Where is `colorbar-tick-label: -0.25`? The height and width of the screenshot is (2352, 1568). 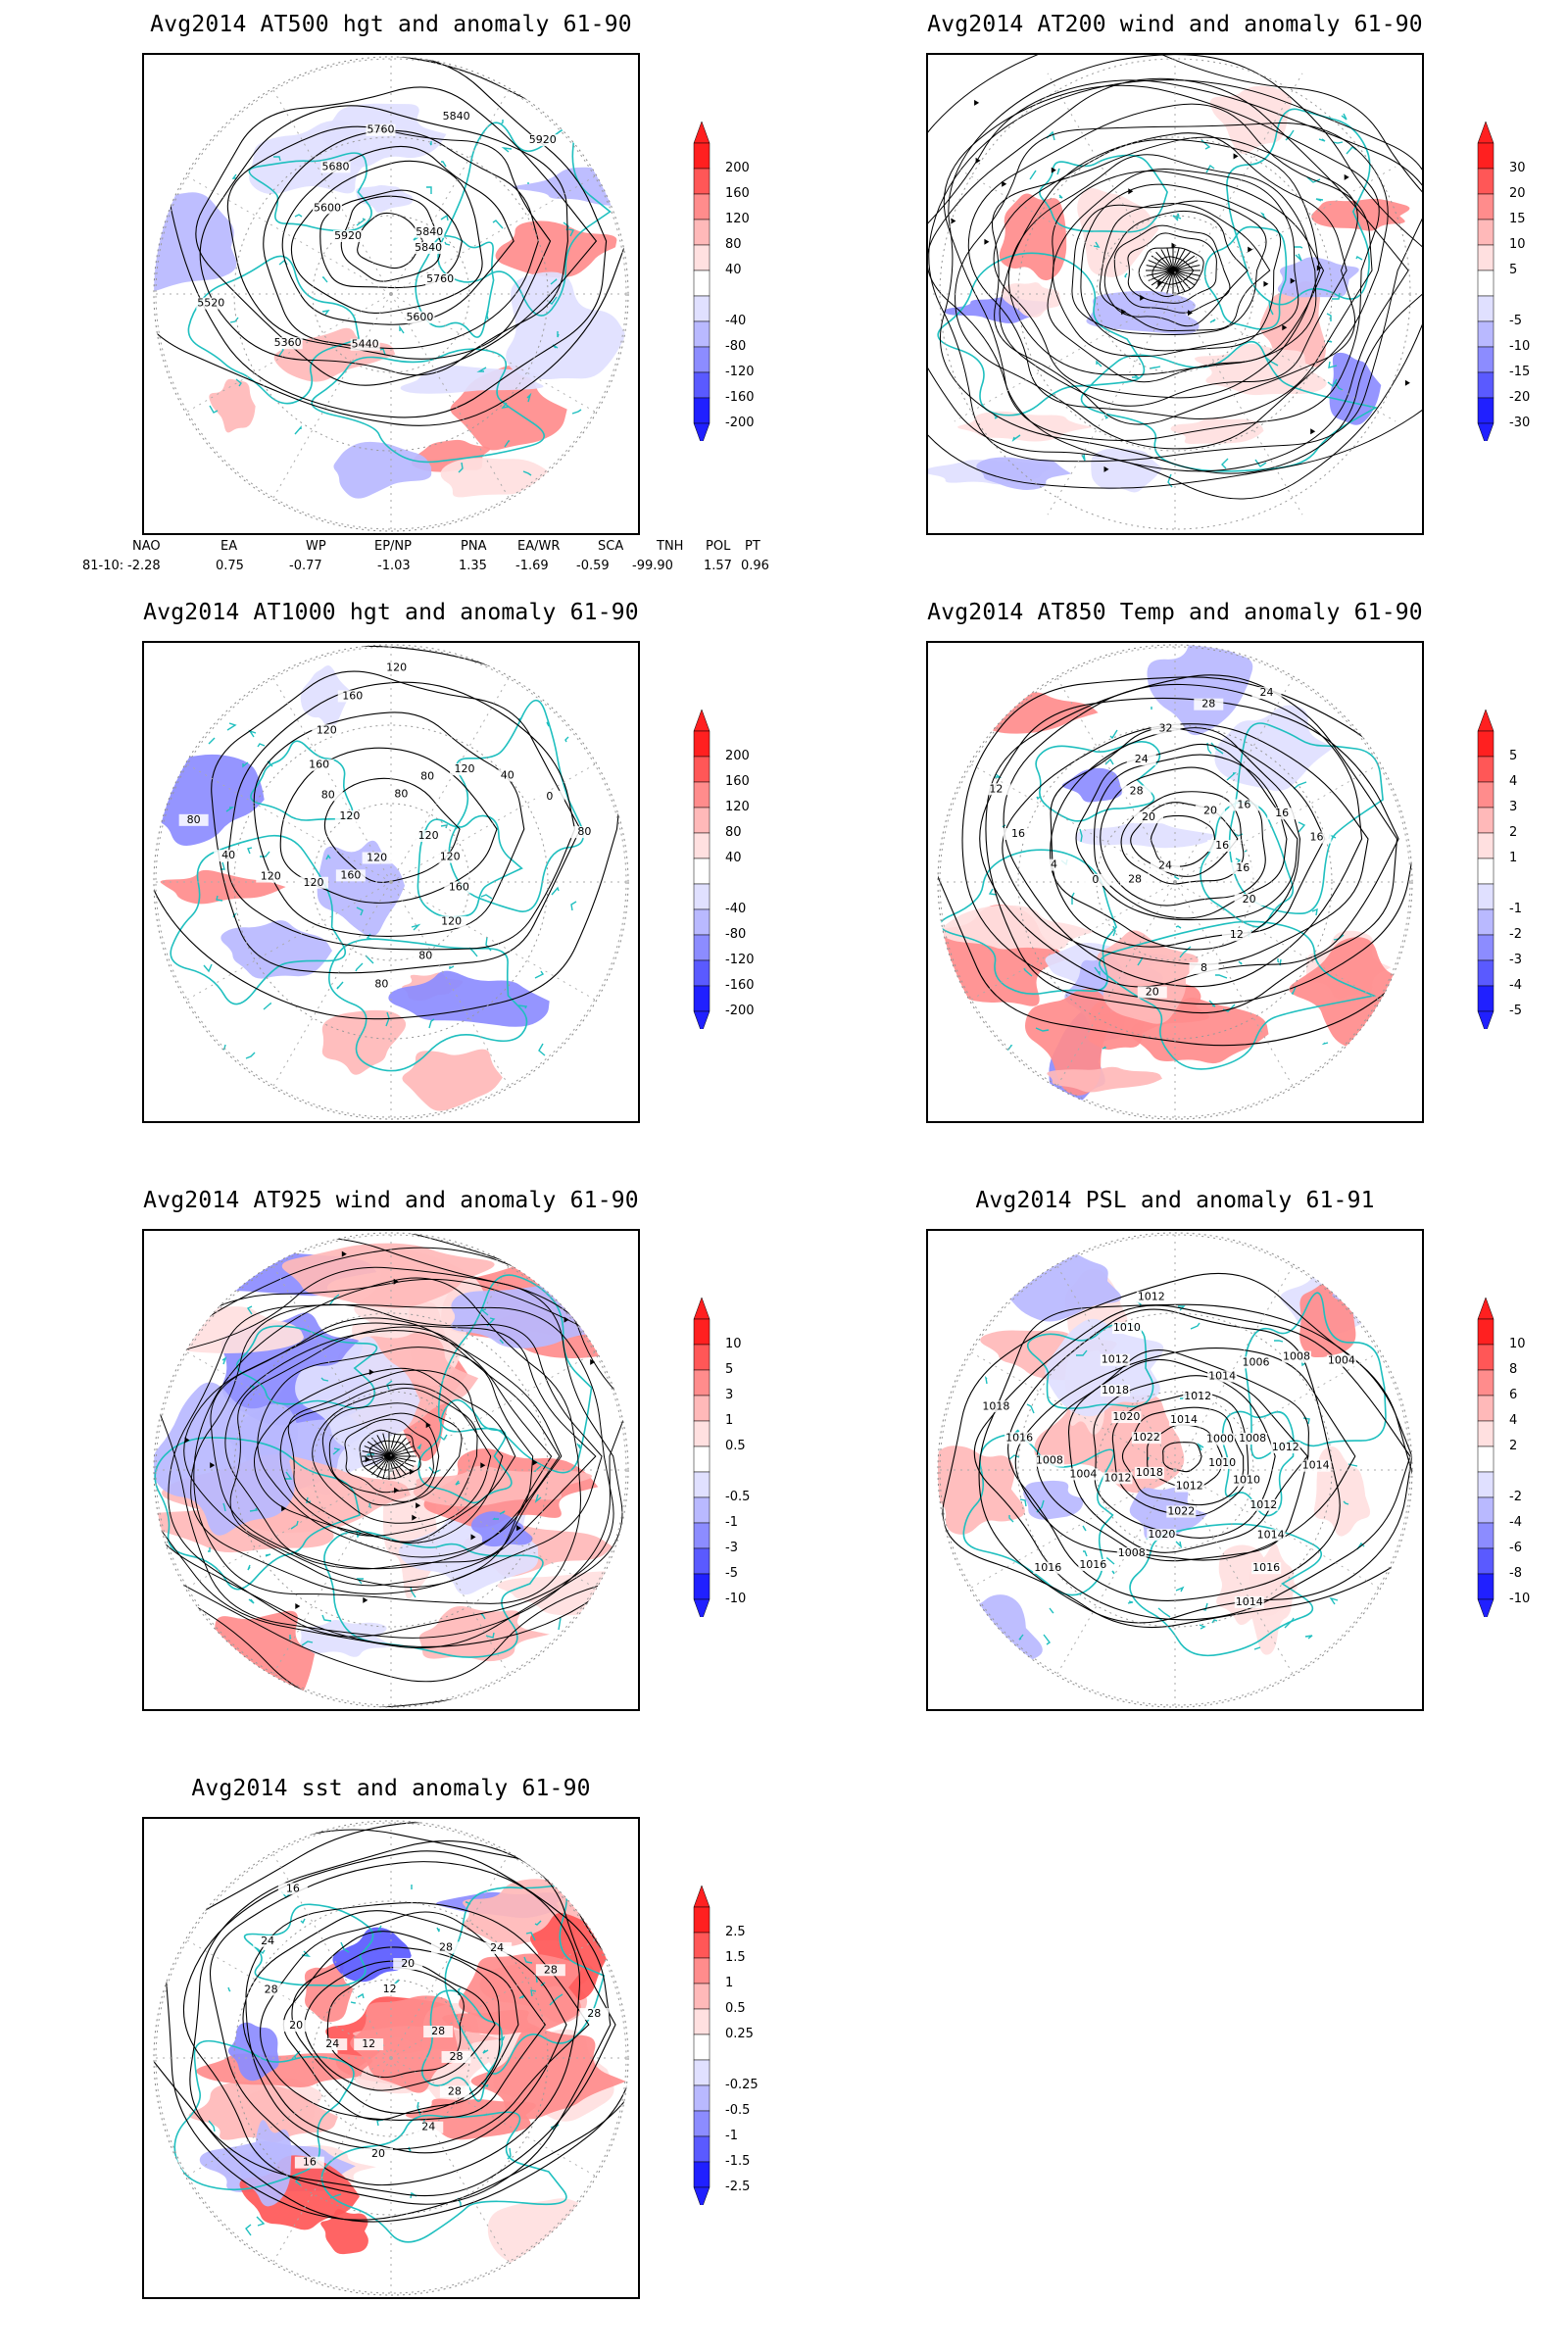 colorbar-tick-label: -0.25 is located at coordinates (742, 2085).